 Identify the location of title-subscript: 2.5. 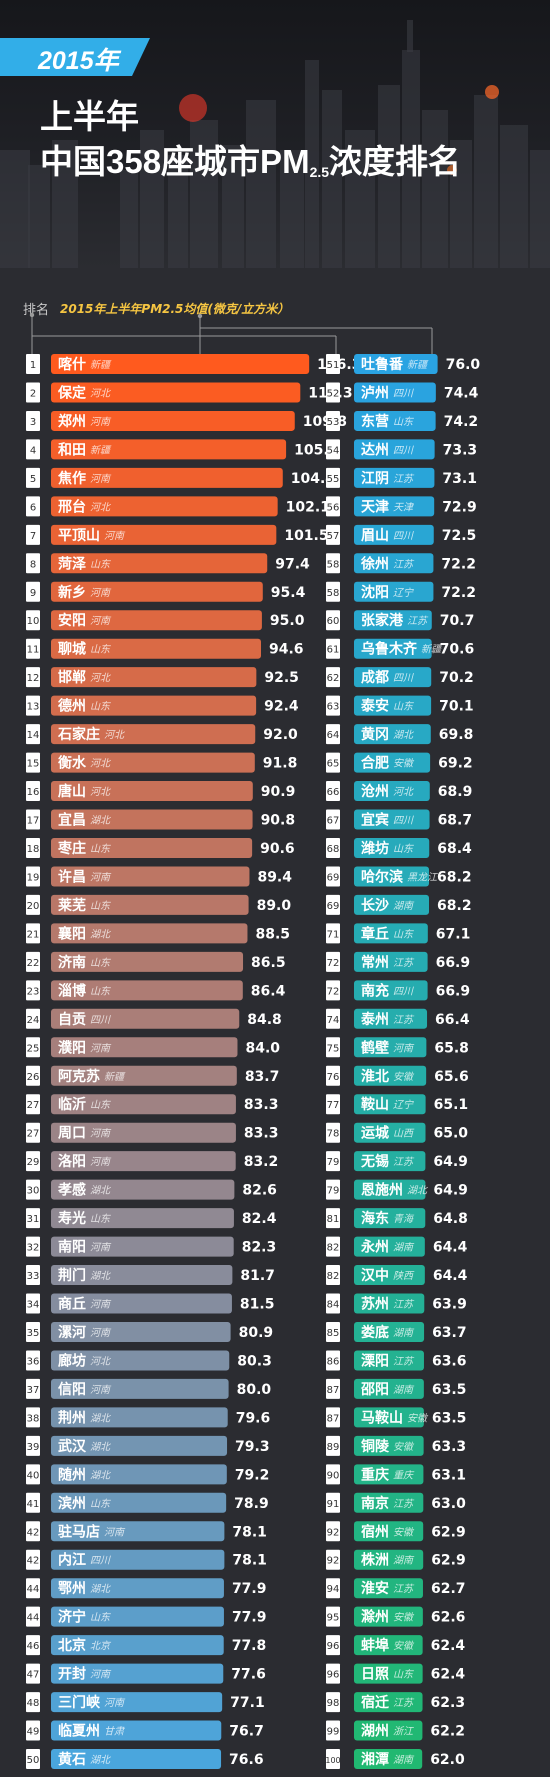
(319, 172).